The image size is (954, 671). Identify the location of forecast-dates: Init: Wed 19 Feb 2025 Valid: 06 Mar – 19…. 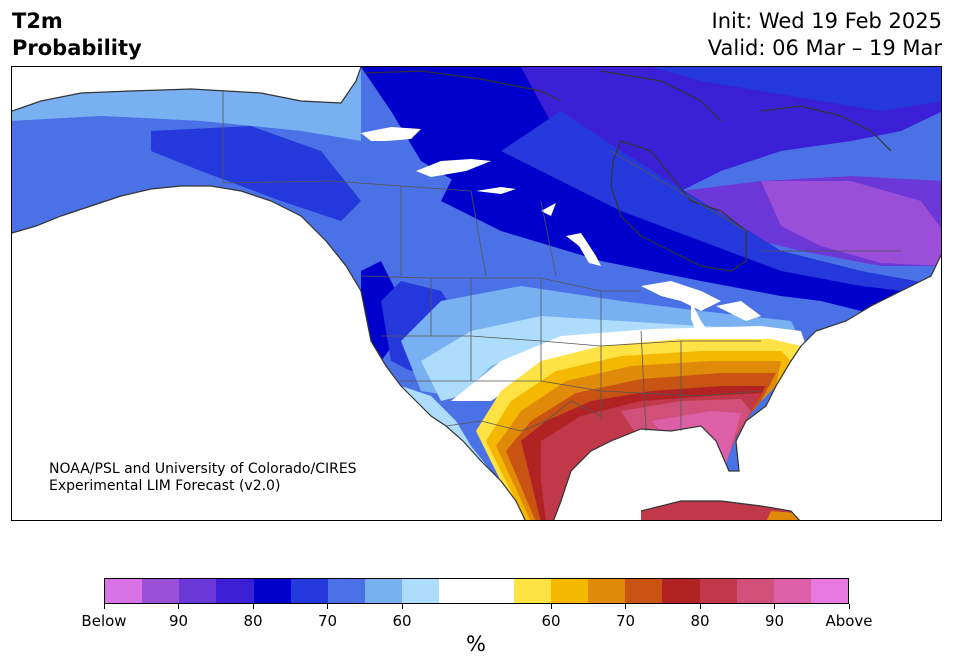
(825, 35).